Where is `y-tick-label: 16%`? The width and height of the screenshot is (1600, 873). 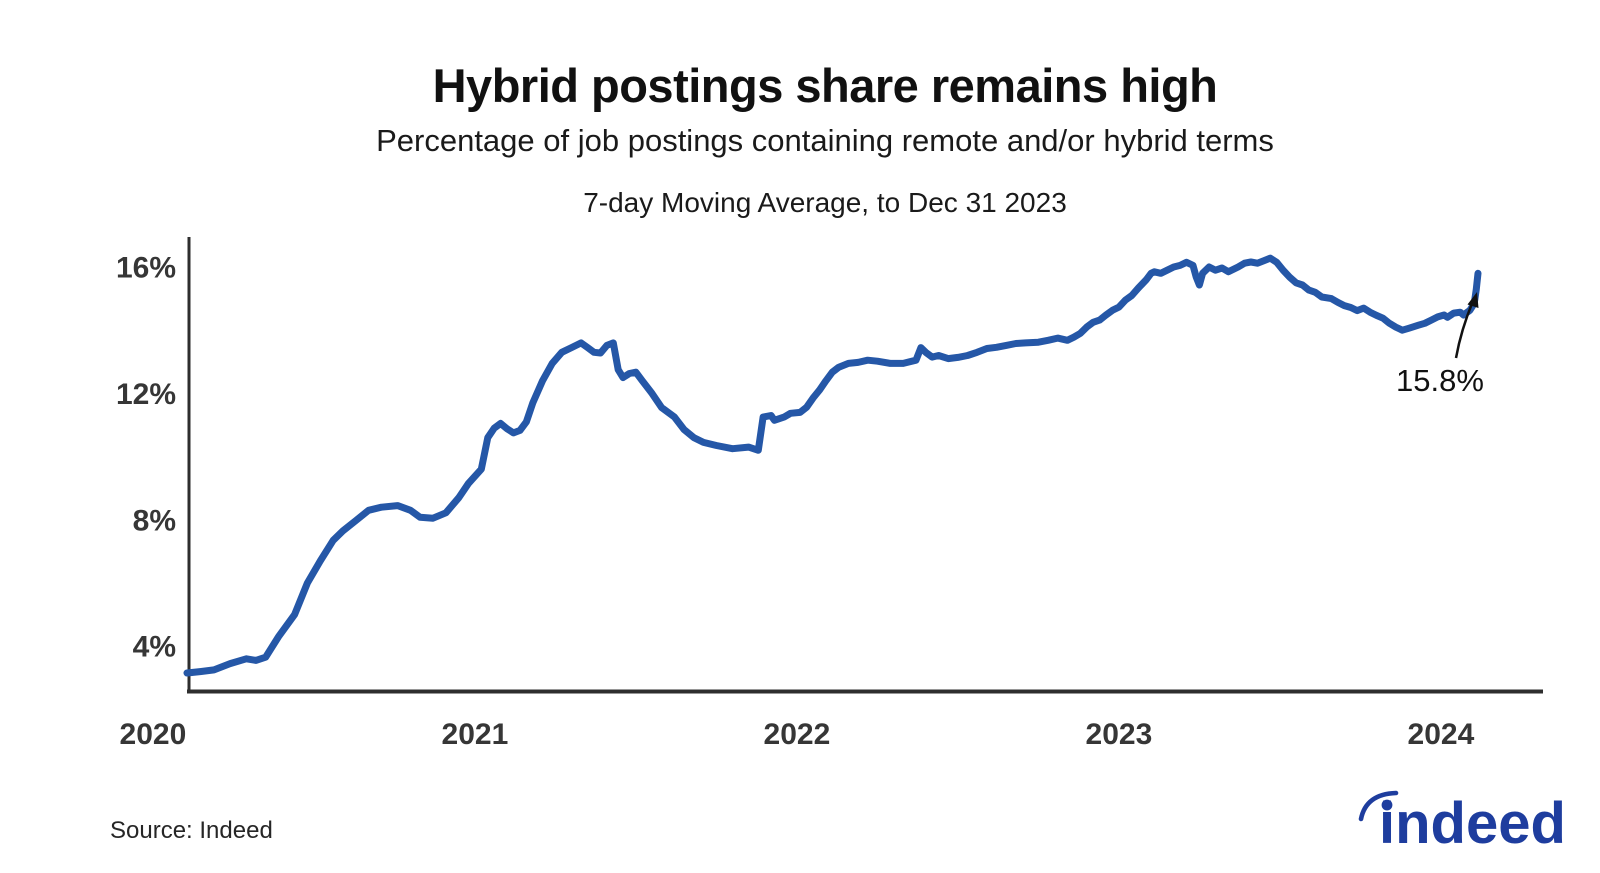 y-tick-label: 16% is located at coordinates (146, 268).